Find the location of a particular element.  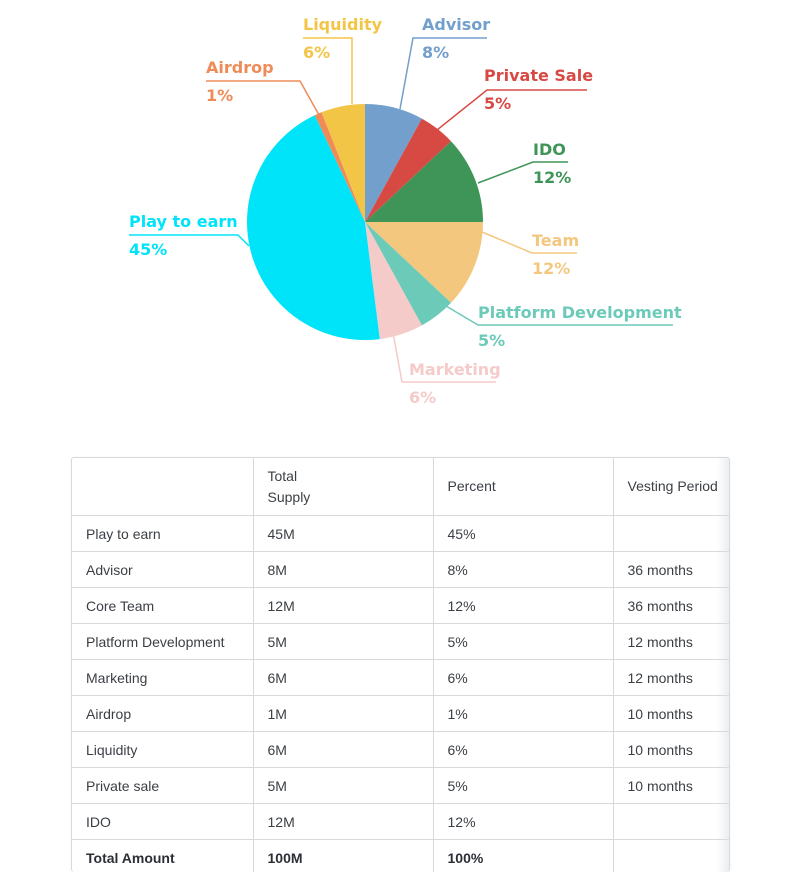

cell-percent: 45% is located at coordinates (523, 534).